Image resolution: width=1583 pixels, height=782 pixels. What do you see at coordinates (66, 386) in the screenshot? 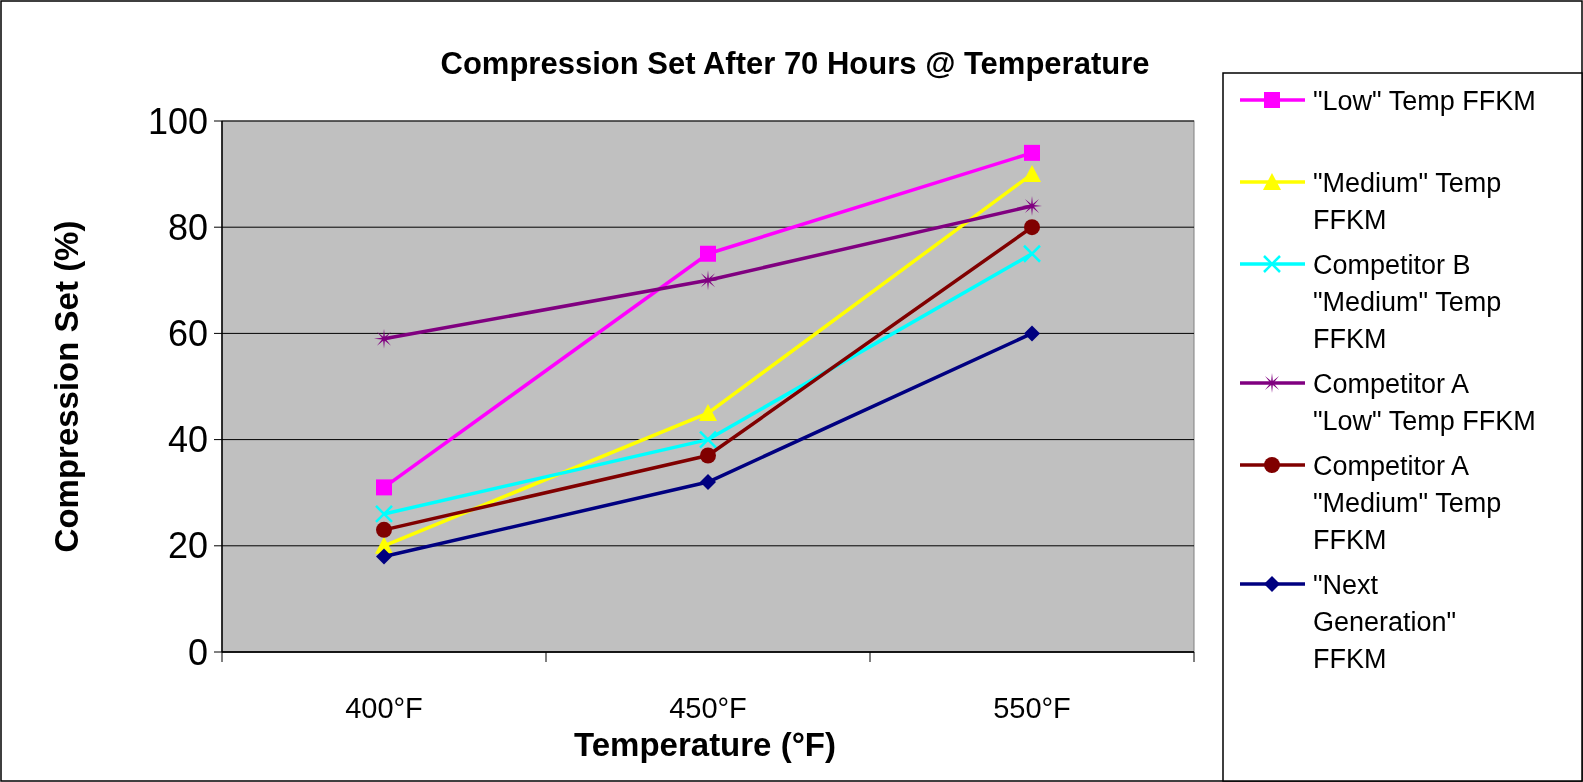
I see `y-axis-title: Compression Set (%)` at bounding box center [66, 386].